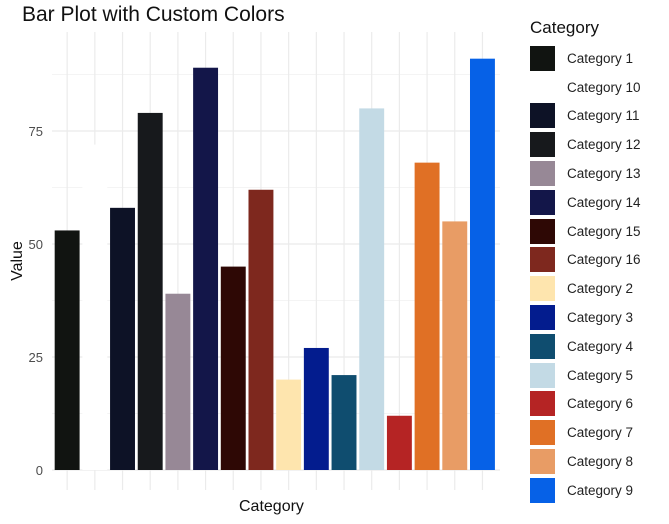 Image resolution: width=669 pixels, height=524 pixels. I want to click on legend-item: Category 2, so click(585, 288).